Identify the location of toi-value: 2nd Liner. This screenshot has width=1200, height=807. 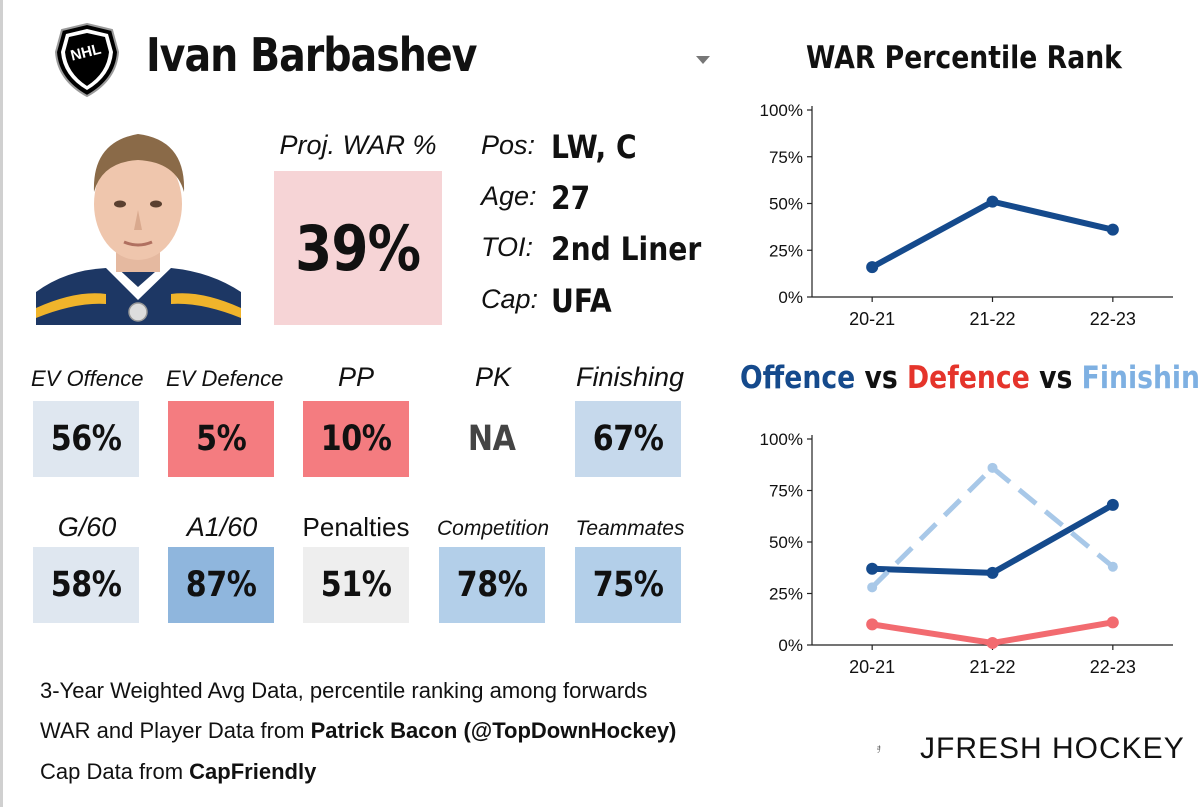
(626, 249).